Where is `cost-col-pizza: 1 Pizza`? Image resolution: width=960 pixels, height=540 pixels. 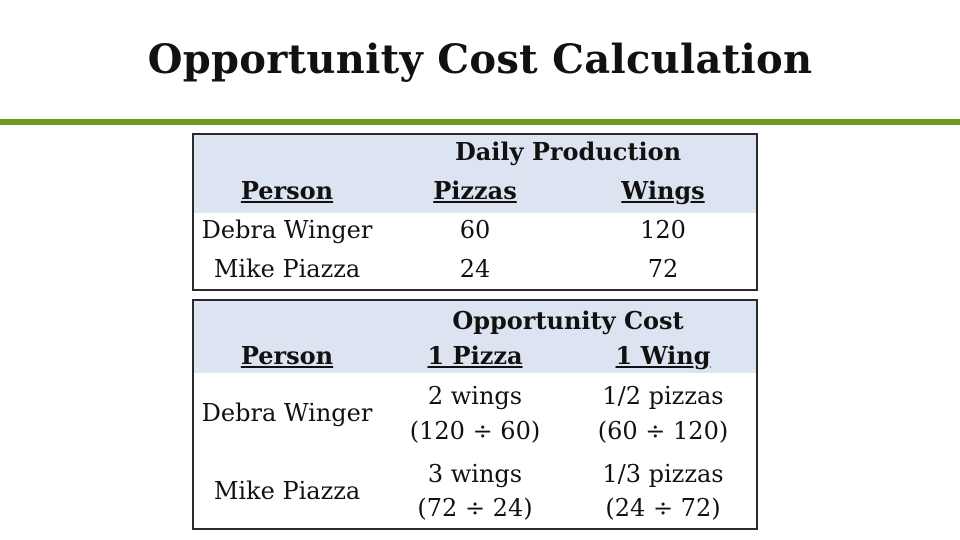 cost-col-pizza: 1 Pizza is located at coordinates (475, 355).